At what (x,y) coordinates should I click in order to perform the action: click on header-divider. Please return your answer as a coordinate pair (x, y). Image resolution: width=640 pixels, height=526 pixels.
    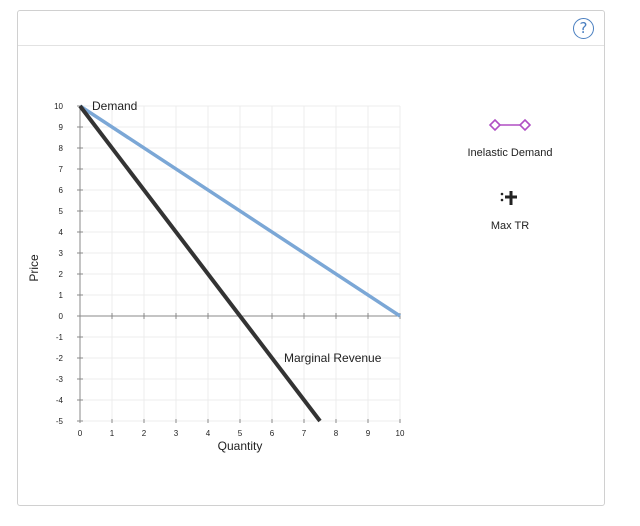
    Looking at the image, I should click on (311, 45).